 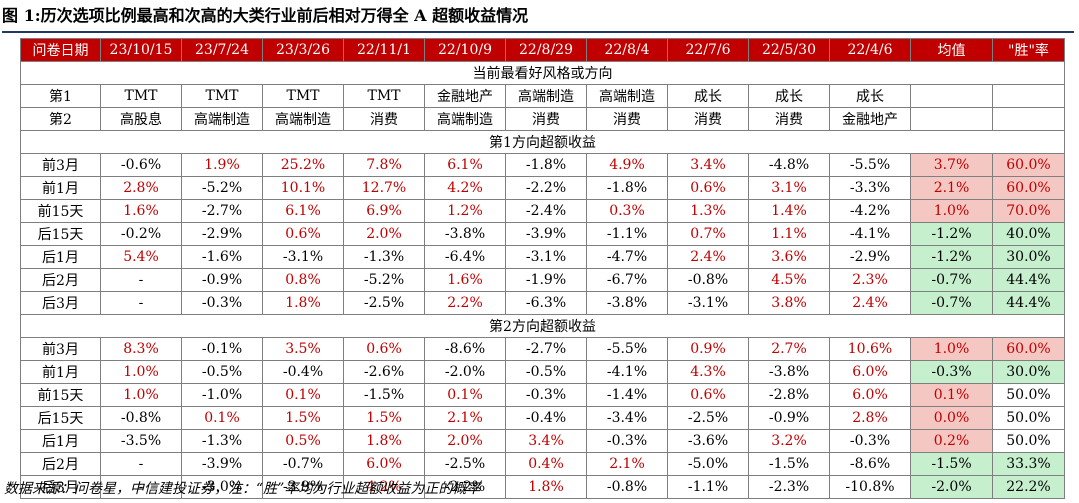 I want to click on value-cell: -0.8%, so click(x=708, y=280).